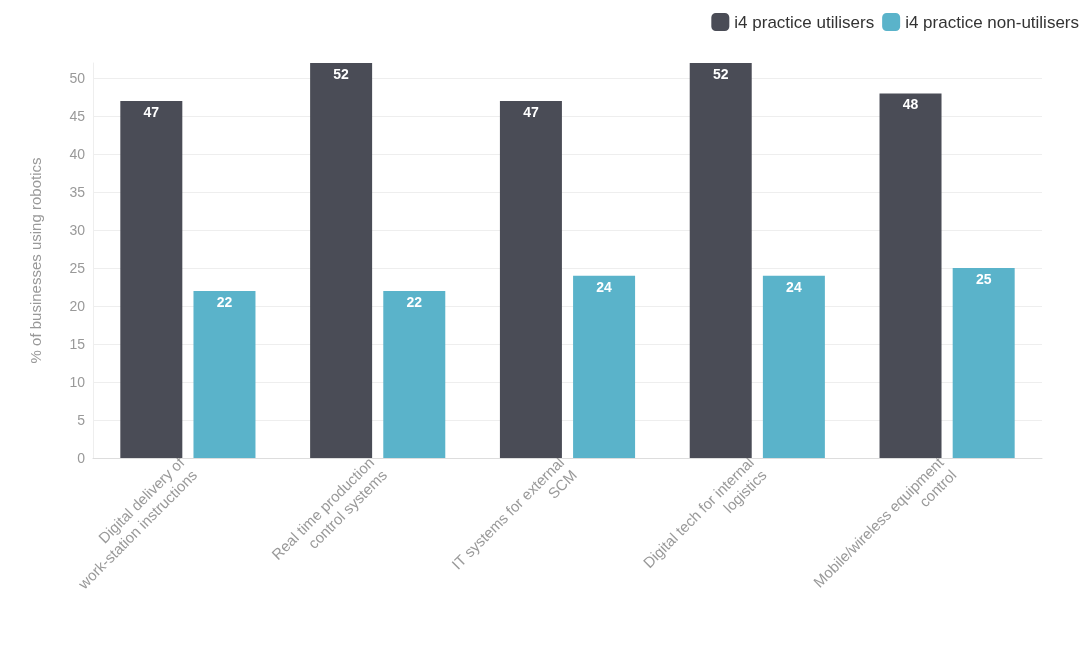  Describe the element at coordinates (81, 458) in the screenshot. I see `y-tick-label: 0` at that location.